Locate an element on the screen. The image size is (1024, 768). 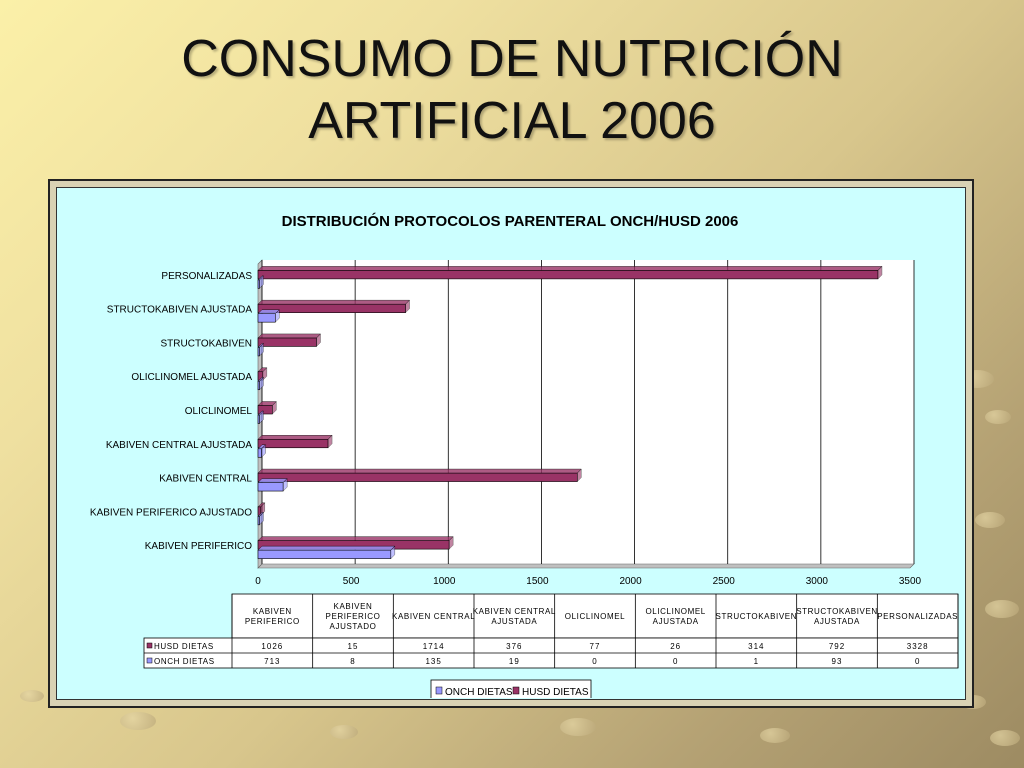
table-cell: 1 is located at coordinates (756, 661).